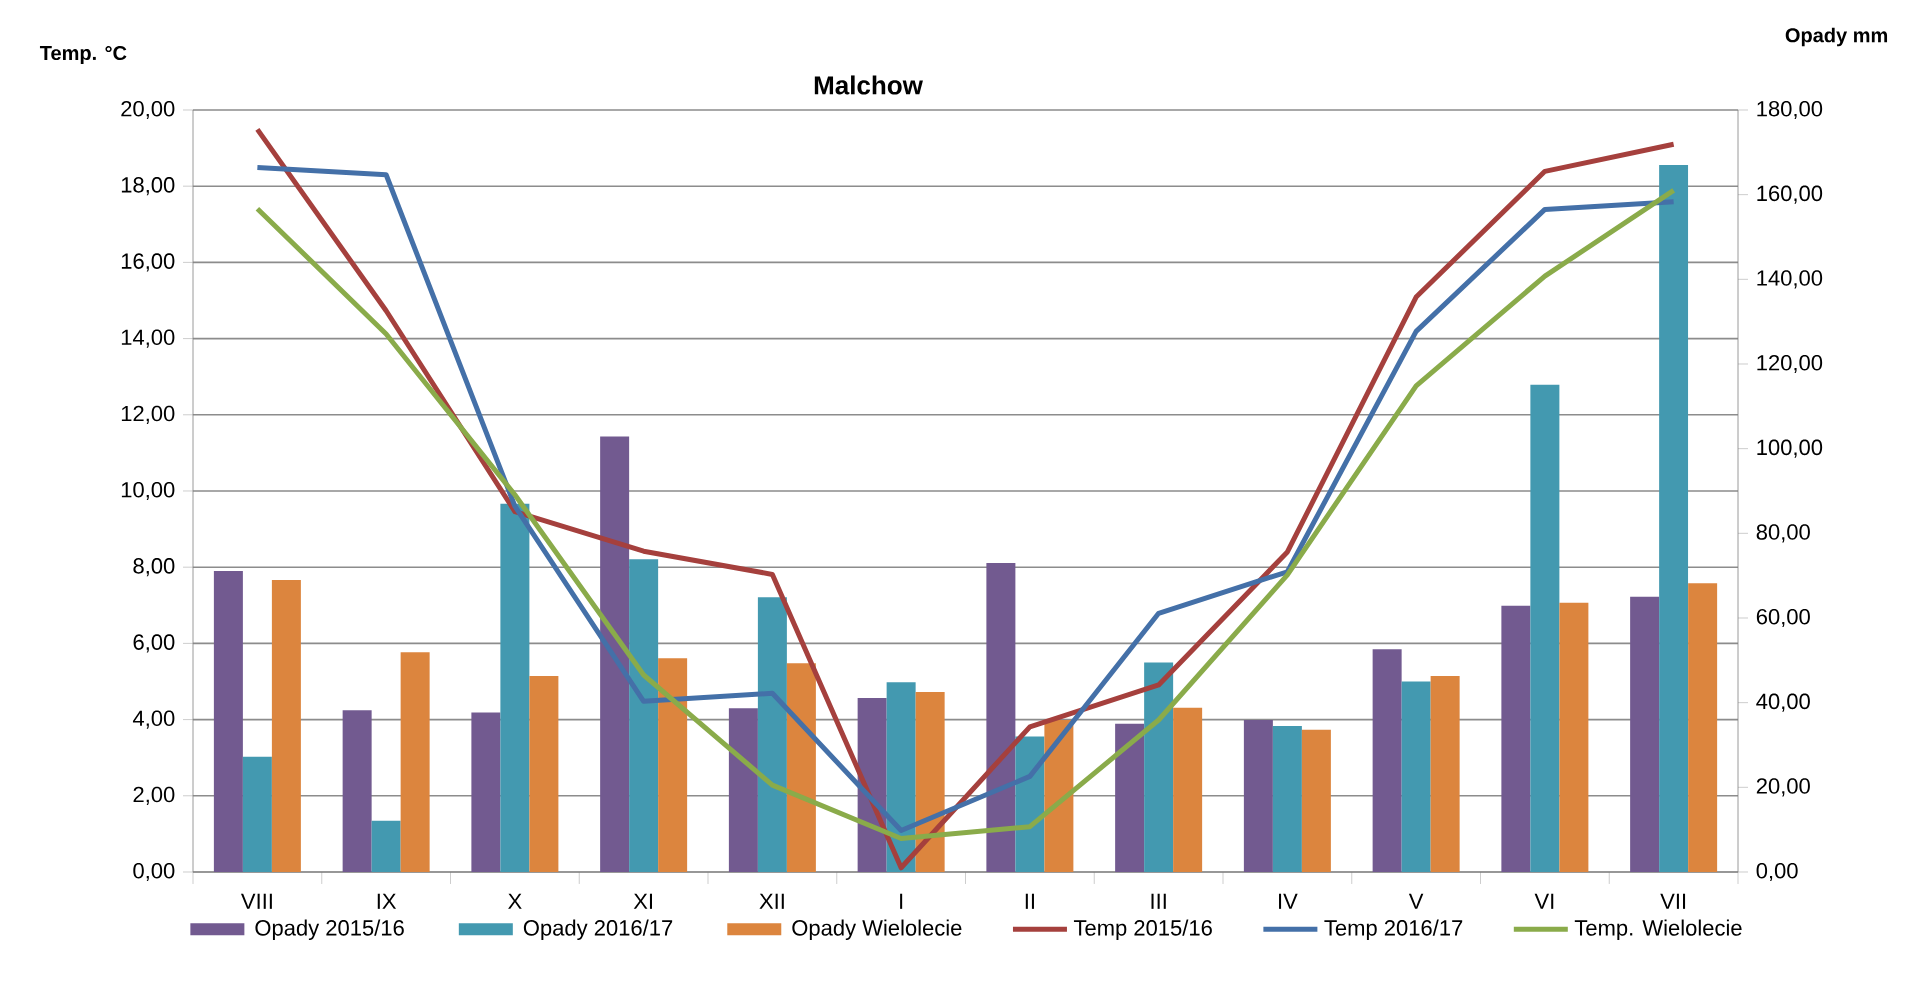 This screenshot has height=985, width=1912. Describe the element at coordinates (83, 55) in the screenshot. I see `y-axis-title: Temp. °C` at that location.